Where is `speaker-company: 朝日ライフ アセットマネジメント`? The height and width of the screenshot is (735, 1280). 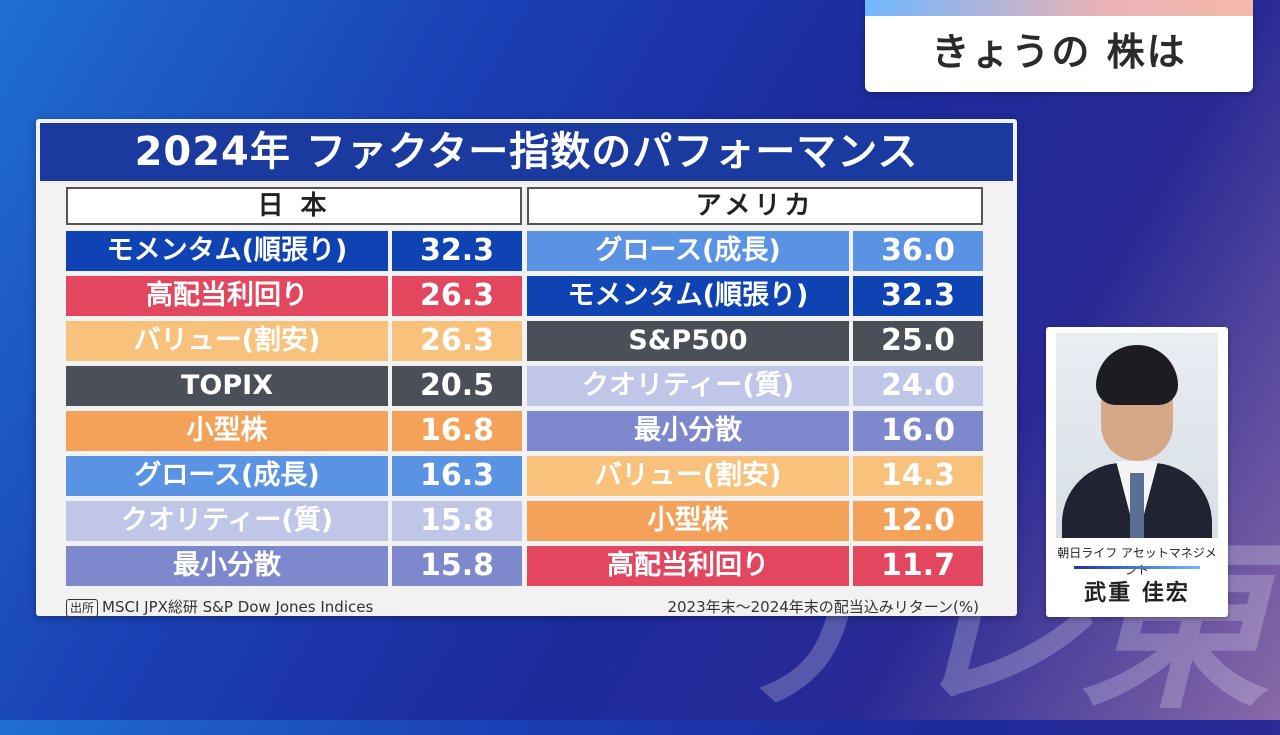
speaker-company: 朝日ライフ アセットマネジメント is located at coordinates (1137, 561).